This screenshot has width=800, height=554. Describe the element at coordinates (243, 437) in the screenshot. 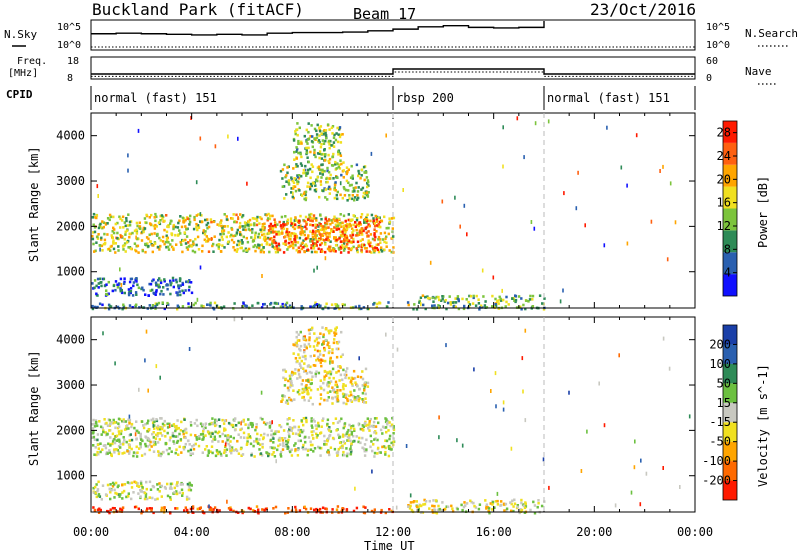

I see `echo-region-main-band` at that location.